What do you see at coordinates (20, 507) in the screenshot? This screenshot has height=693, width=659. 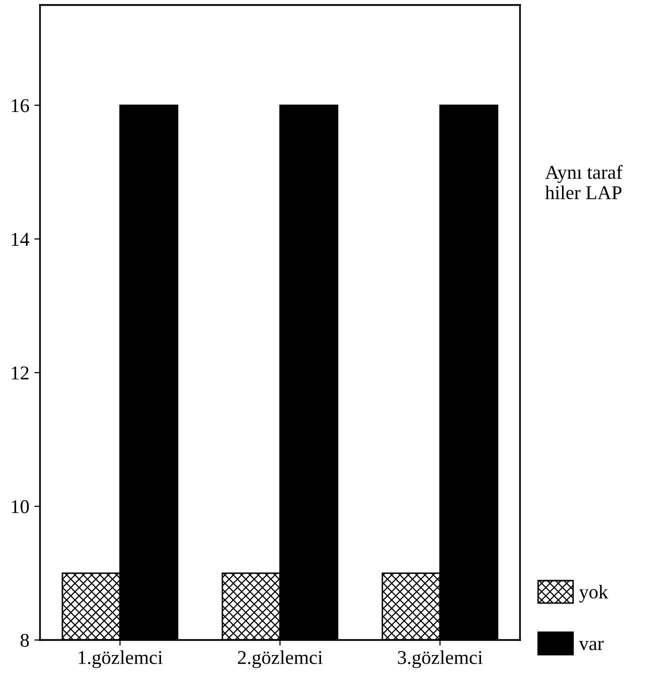 I see `y-tick-label: 10` at bounding box center [20, 507].